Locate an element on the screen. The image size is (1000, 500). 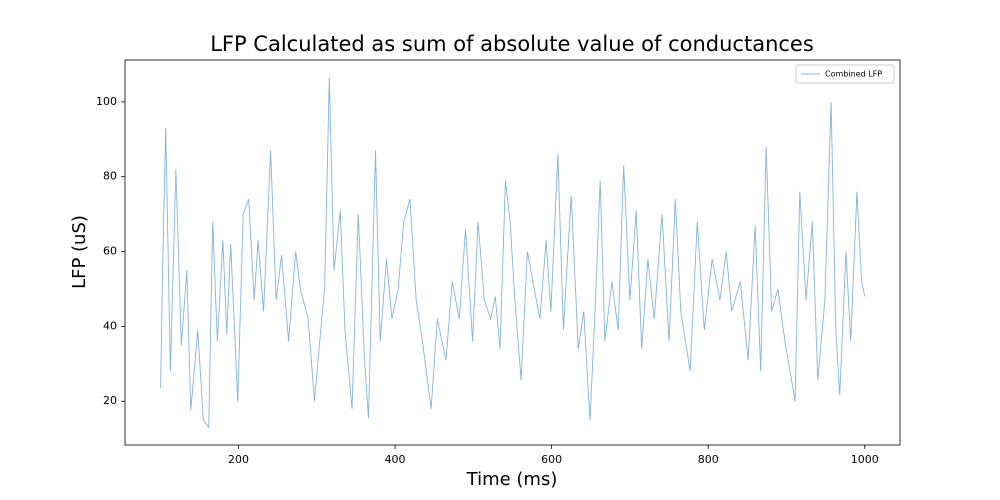
y-tick-label: 100 is located at coordinates (106, 101).